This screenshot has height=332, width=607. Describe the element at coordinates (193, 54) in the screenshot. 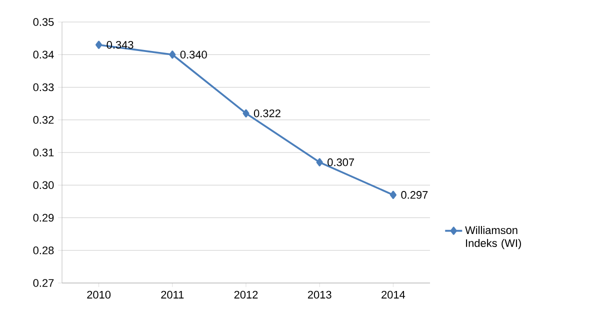

I see `data-label: 0.340` at that location.